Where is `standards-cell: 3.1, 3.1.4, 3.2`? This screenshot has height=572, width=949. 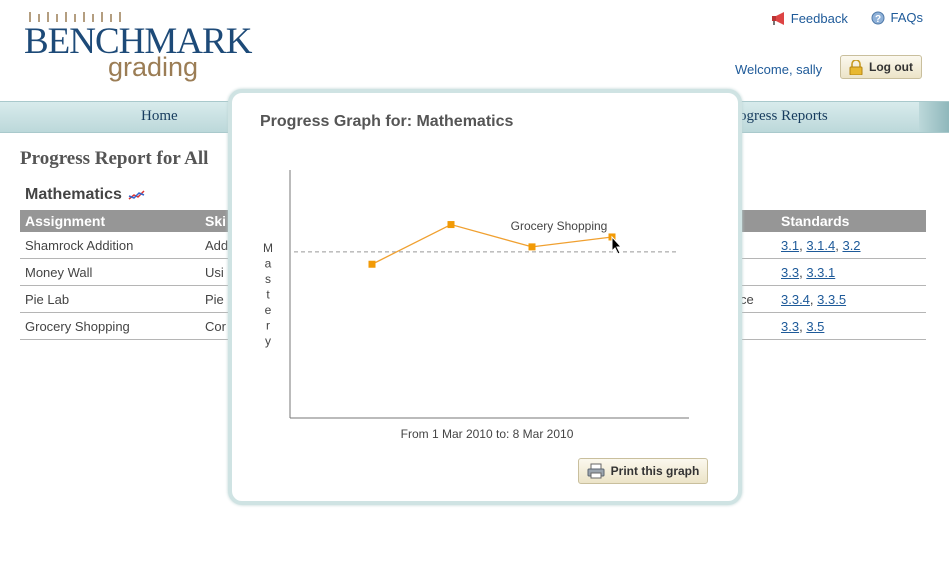 standards-cell: 3.1, 3.1.4, 3.2 is located at coordinates (821, 245).